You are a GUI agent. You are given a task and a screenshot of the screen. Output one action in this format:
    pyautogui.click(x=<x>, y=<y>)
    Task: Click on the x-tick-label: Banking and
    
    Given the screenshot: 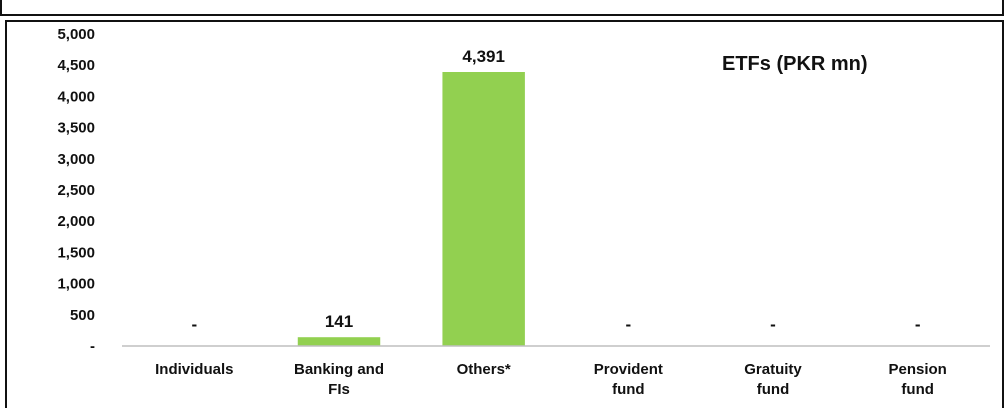 What is the action you would take?
    pyautogui.click(x=339, y=369)
    